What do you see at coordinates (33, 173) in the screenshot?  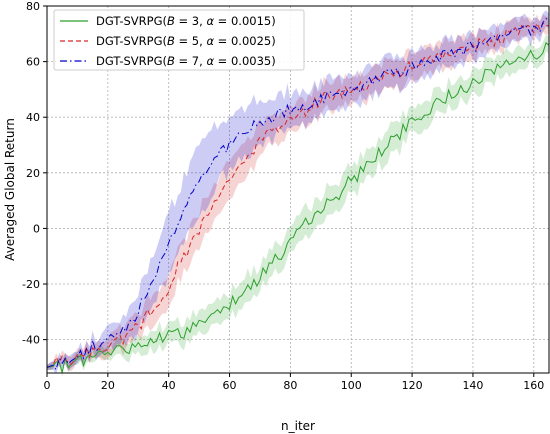 I see `y-tick-label: 20` at bounding box center [33, 173].